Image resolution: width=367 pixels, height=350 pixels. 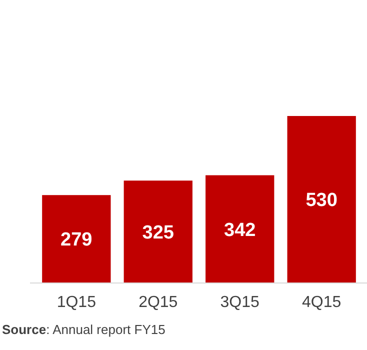 I want to click on data-label: 530, so click(x=322, y=201).